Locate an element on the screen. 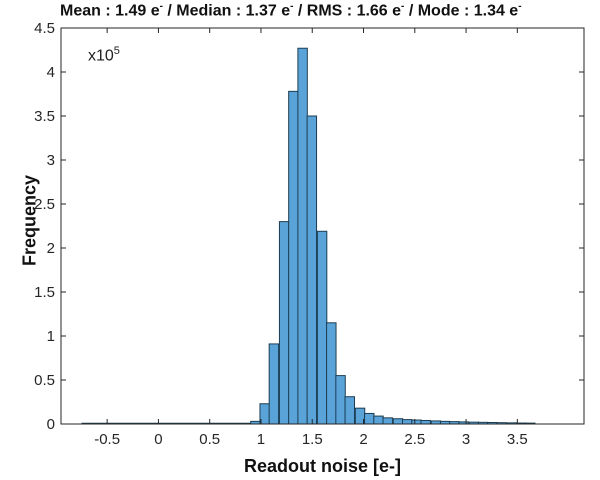 The width and height of the screenshot is (600, 480). y-tick-label: 2 is located at coordinates (51, 248).